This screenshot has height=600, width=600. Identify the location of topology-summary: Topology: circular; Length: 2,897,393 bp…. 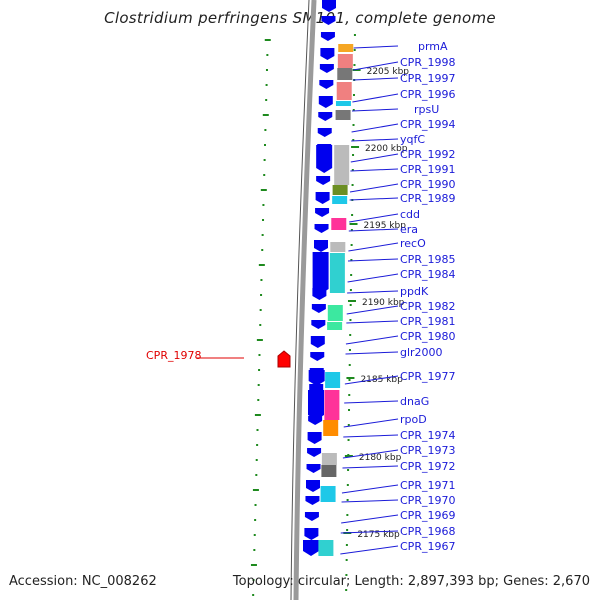
(411, 581).